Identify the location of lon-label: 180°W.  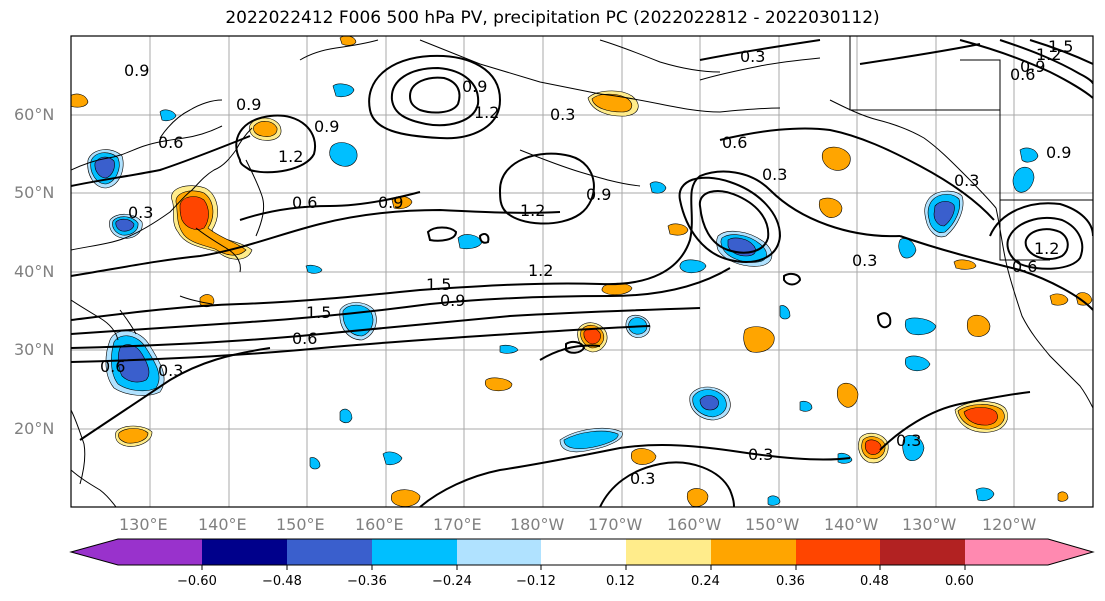
(537, 524).